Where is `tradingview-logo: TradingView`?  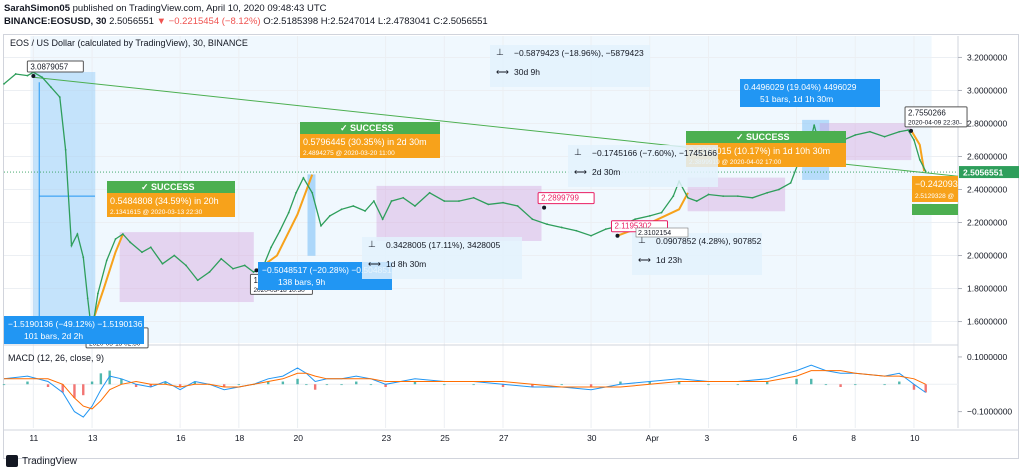
tradingview-logo: TradingView is located at coordinates (41, 461).